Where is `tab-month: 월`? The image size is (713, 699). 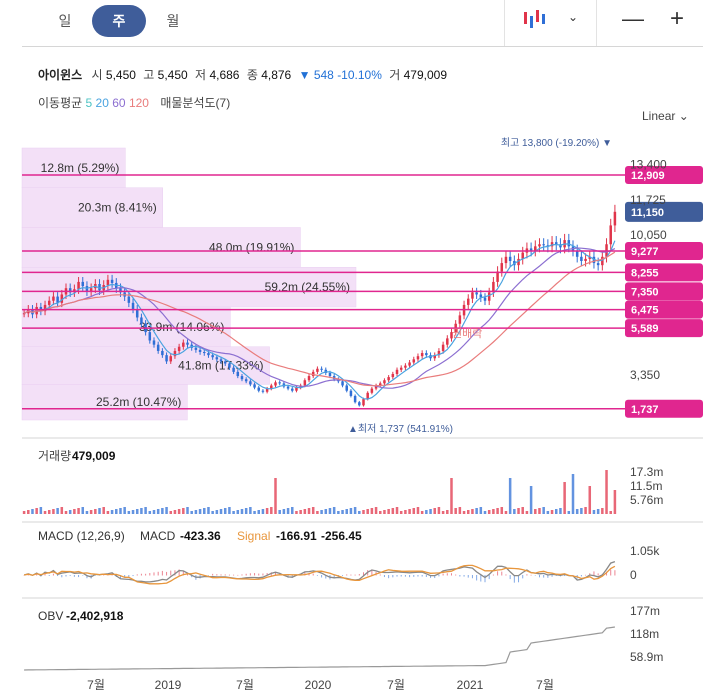
tab-month: 월 is located at coordinates (173, 21).